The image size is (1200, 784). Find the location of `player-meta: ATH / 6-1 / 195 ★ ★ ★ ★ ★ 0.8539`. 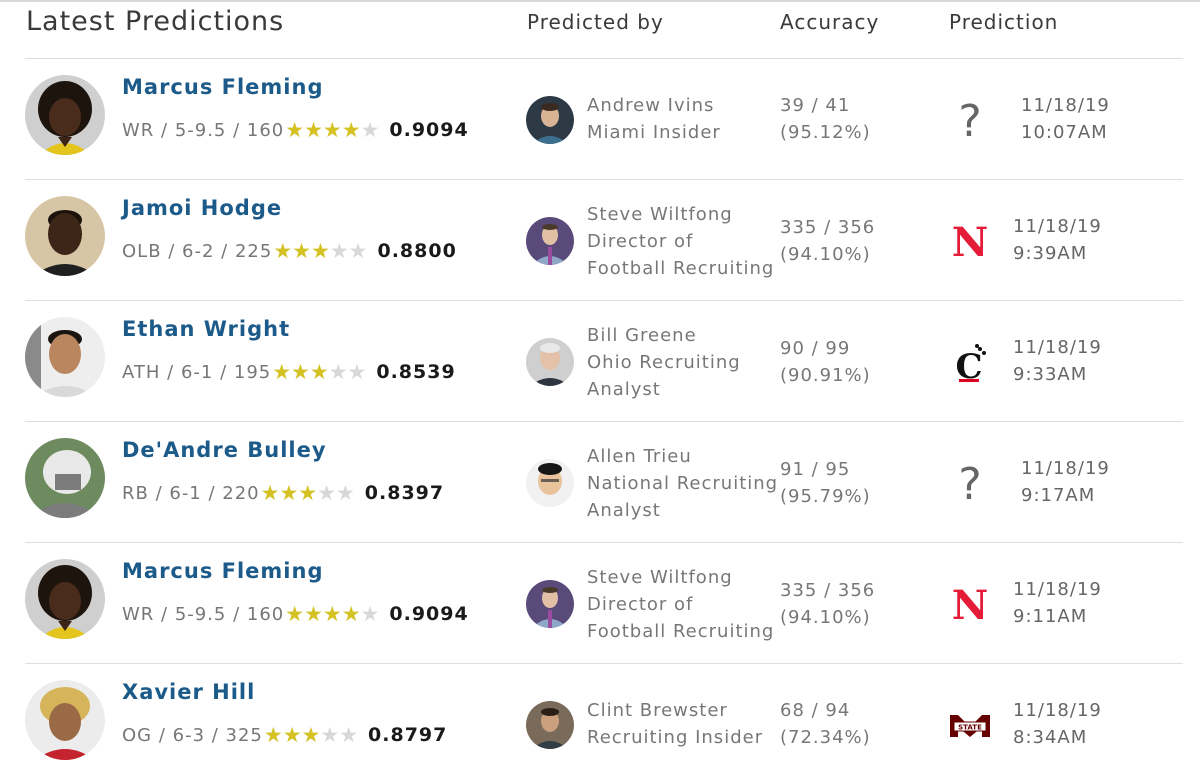

player-meta: ATH / 6-1 / 195 ★ ★ ★ ★ ★ 0.8539 is located at coordinates (289, 372).